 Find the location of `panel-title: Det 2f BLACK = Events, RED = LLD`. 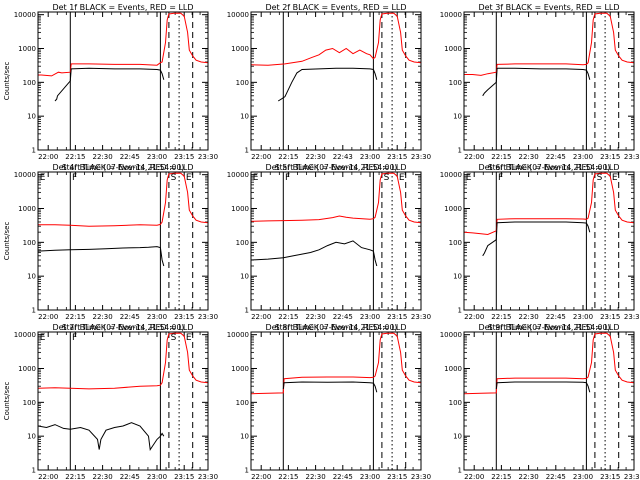

panel-title: Det 2f BLACK = Events, RED = LLD is located at coordinates (335, 7).